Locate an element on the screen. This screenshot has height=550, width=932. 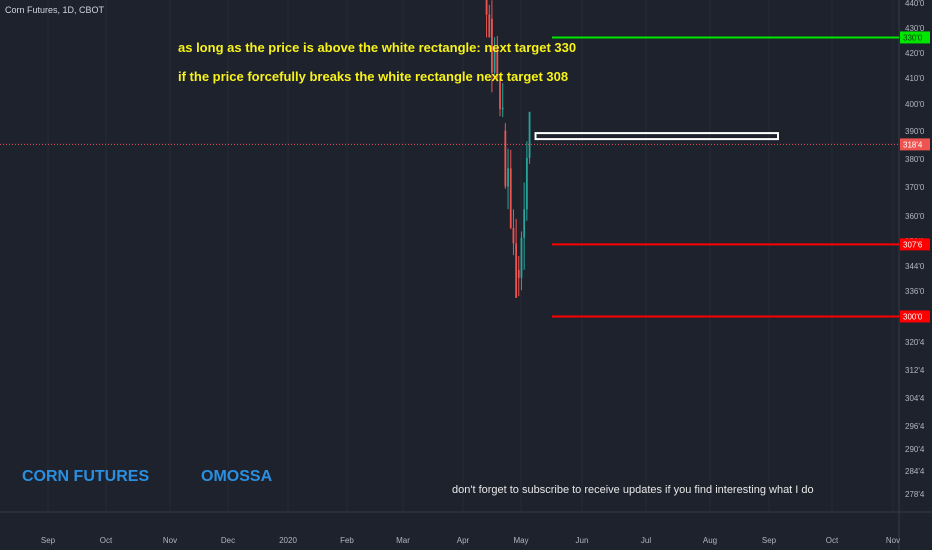
time-tick-label: Dec is located at coordinates (228, 540).